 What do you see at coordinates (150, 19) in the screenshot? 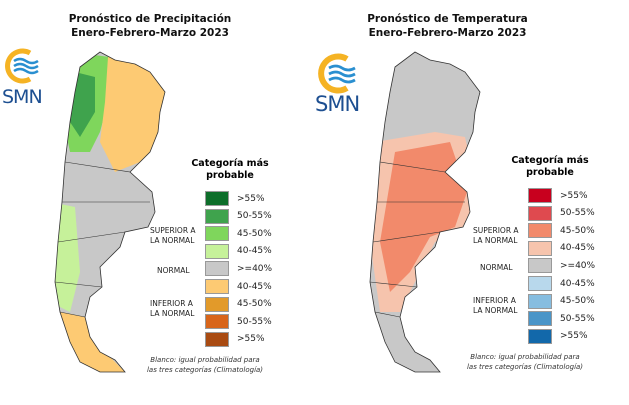
I see `title-line: Pronóstico de Precipitación` at bounding box center [150, 19].